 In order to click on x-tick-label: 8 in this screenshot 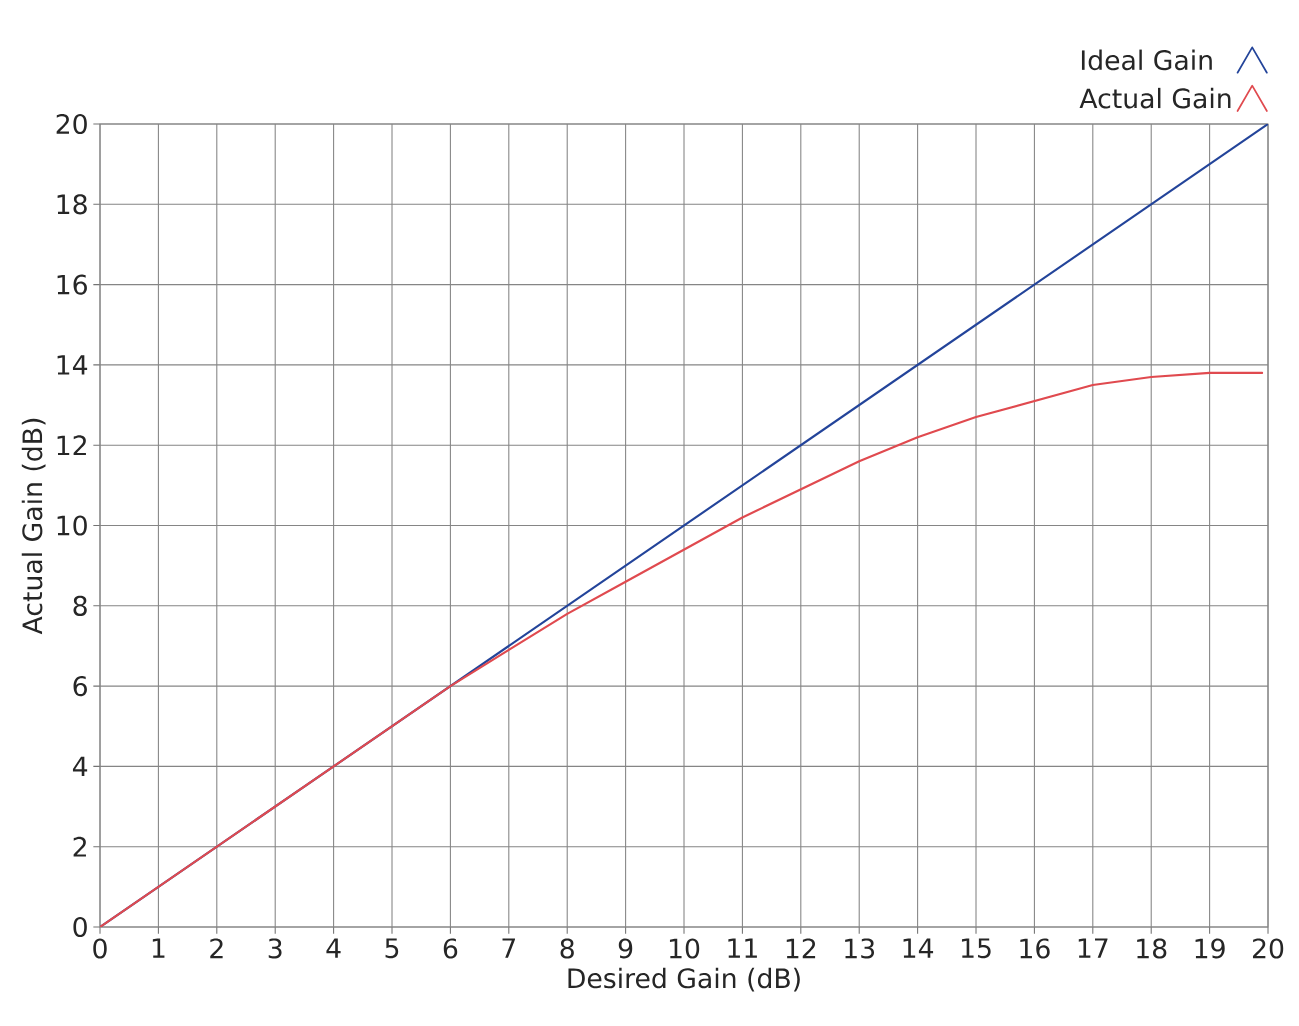, I will do `click(567, 948)`.